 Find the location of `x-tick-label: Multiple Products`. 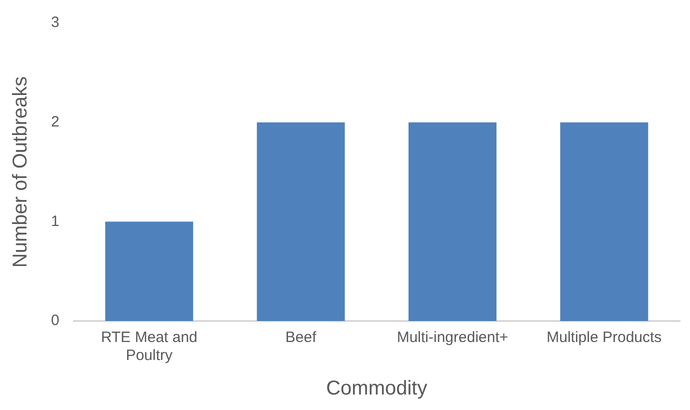

x-tick-label: Multiple Products is located at coordinates (604, 337).